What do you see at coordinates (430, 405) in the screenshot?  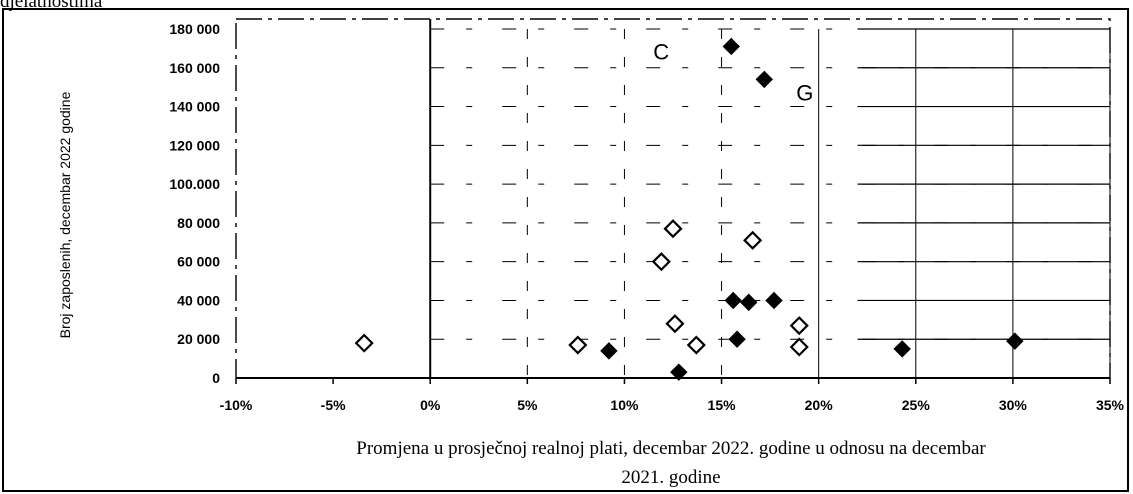 I see `x-tick-label: 0%` at bounding box center [430, 405].